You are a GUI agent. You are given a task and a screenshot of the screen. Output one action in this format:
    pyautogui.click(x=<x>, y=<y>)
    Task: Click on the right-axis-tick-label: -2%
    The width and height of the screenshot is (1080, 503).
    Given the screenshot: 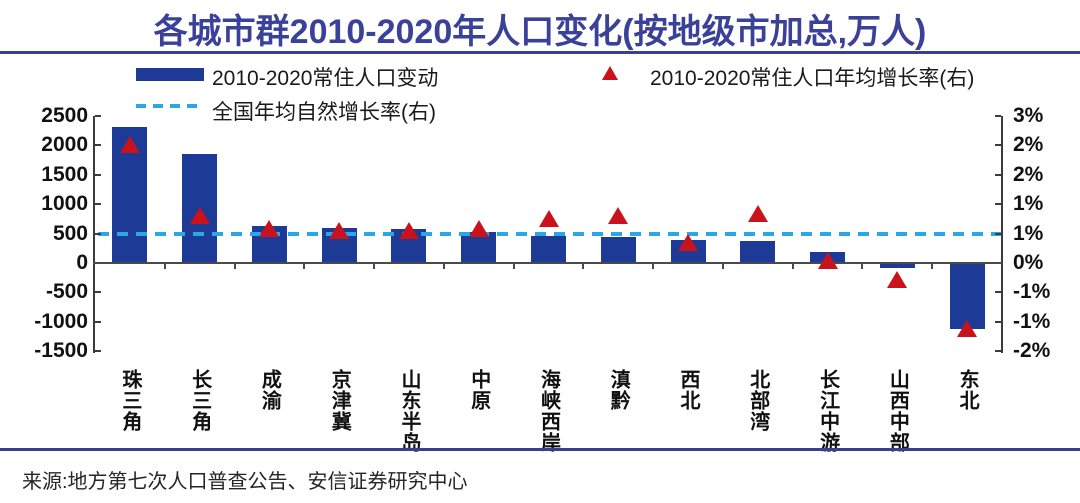 What is the action you would take?
    pyautogui.click(x=1032, y=351)
    